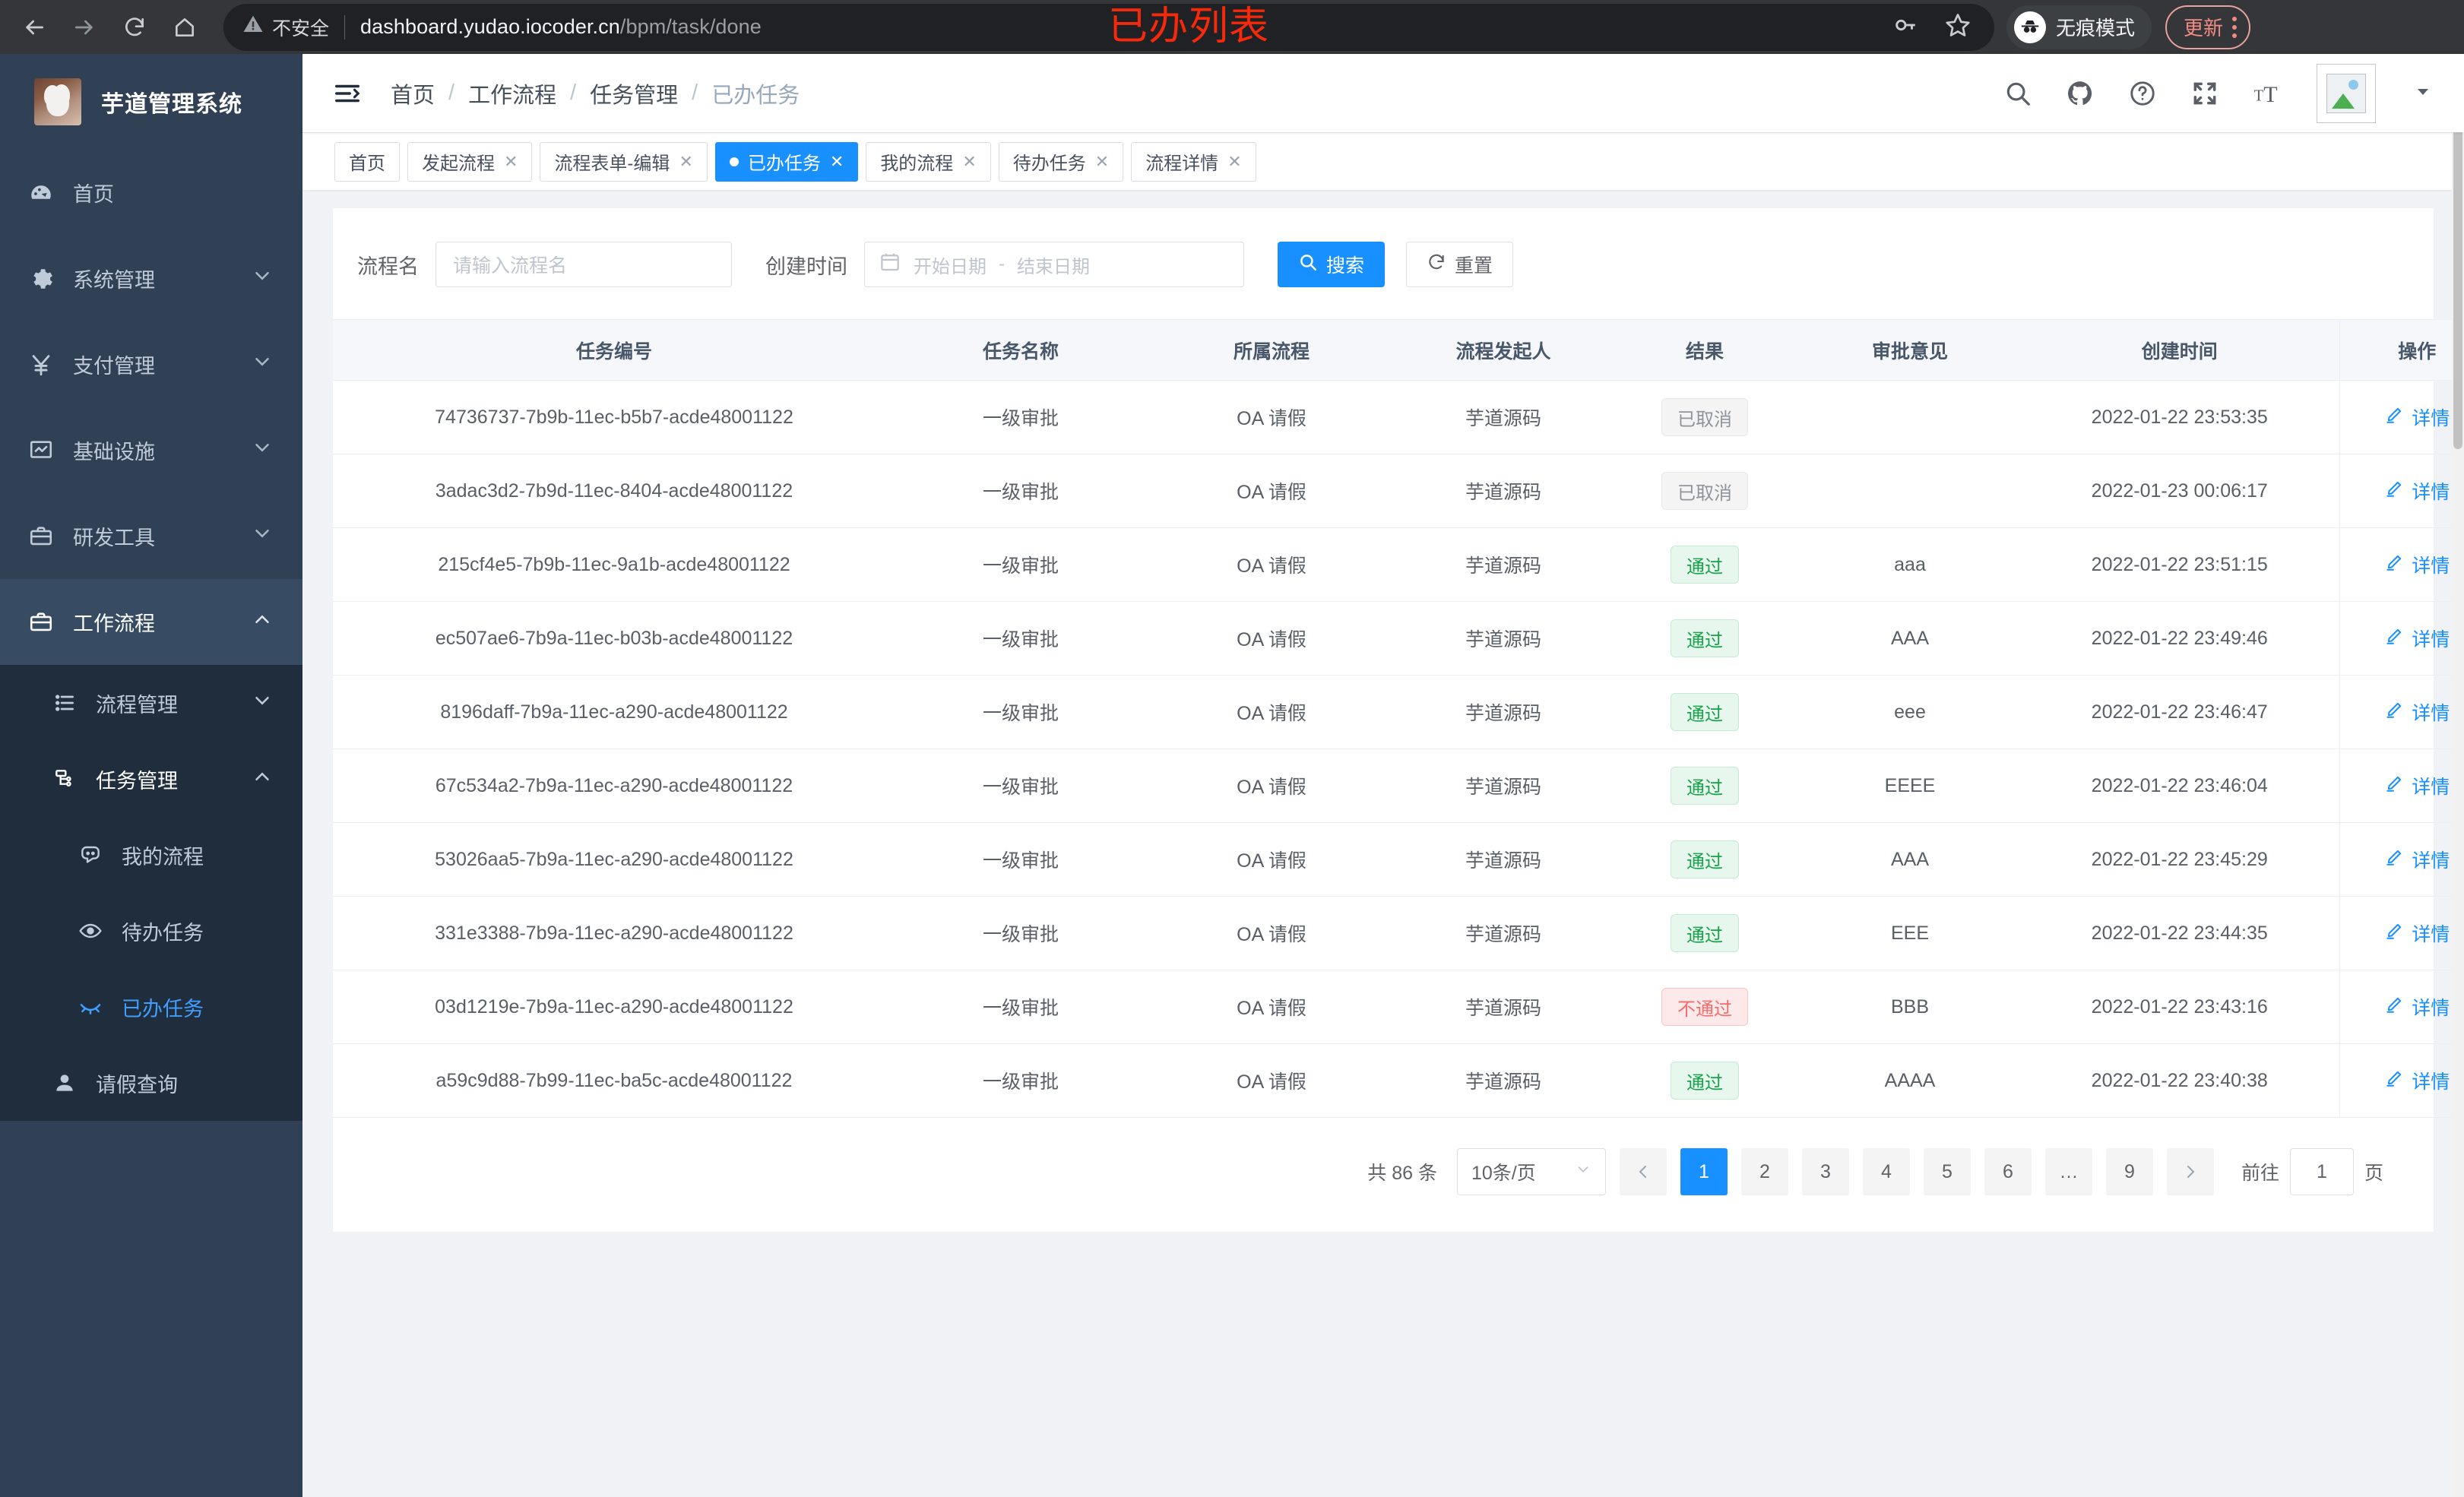 This screenshot has height=1497, width=2464. Describe the element at coordinates (917, 163) in the screenshot. I see `tab-label: 我的流程` at that location.